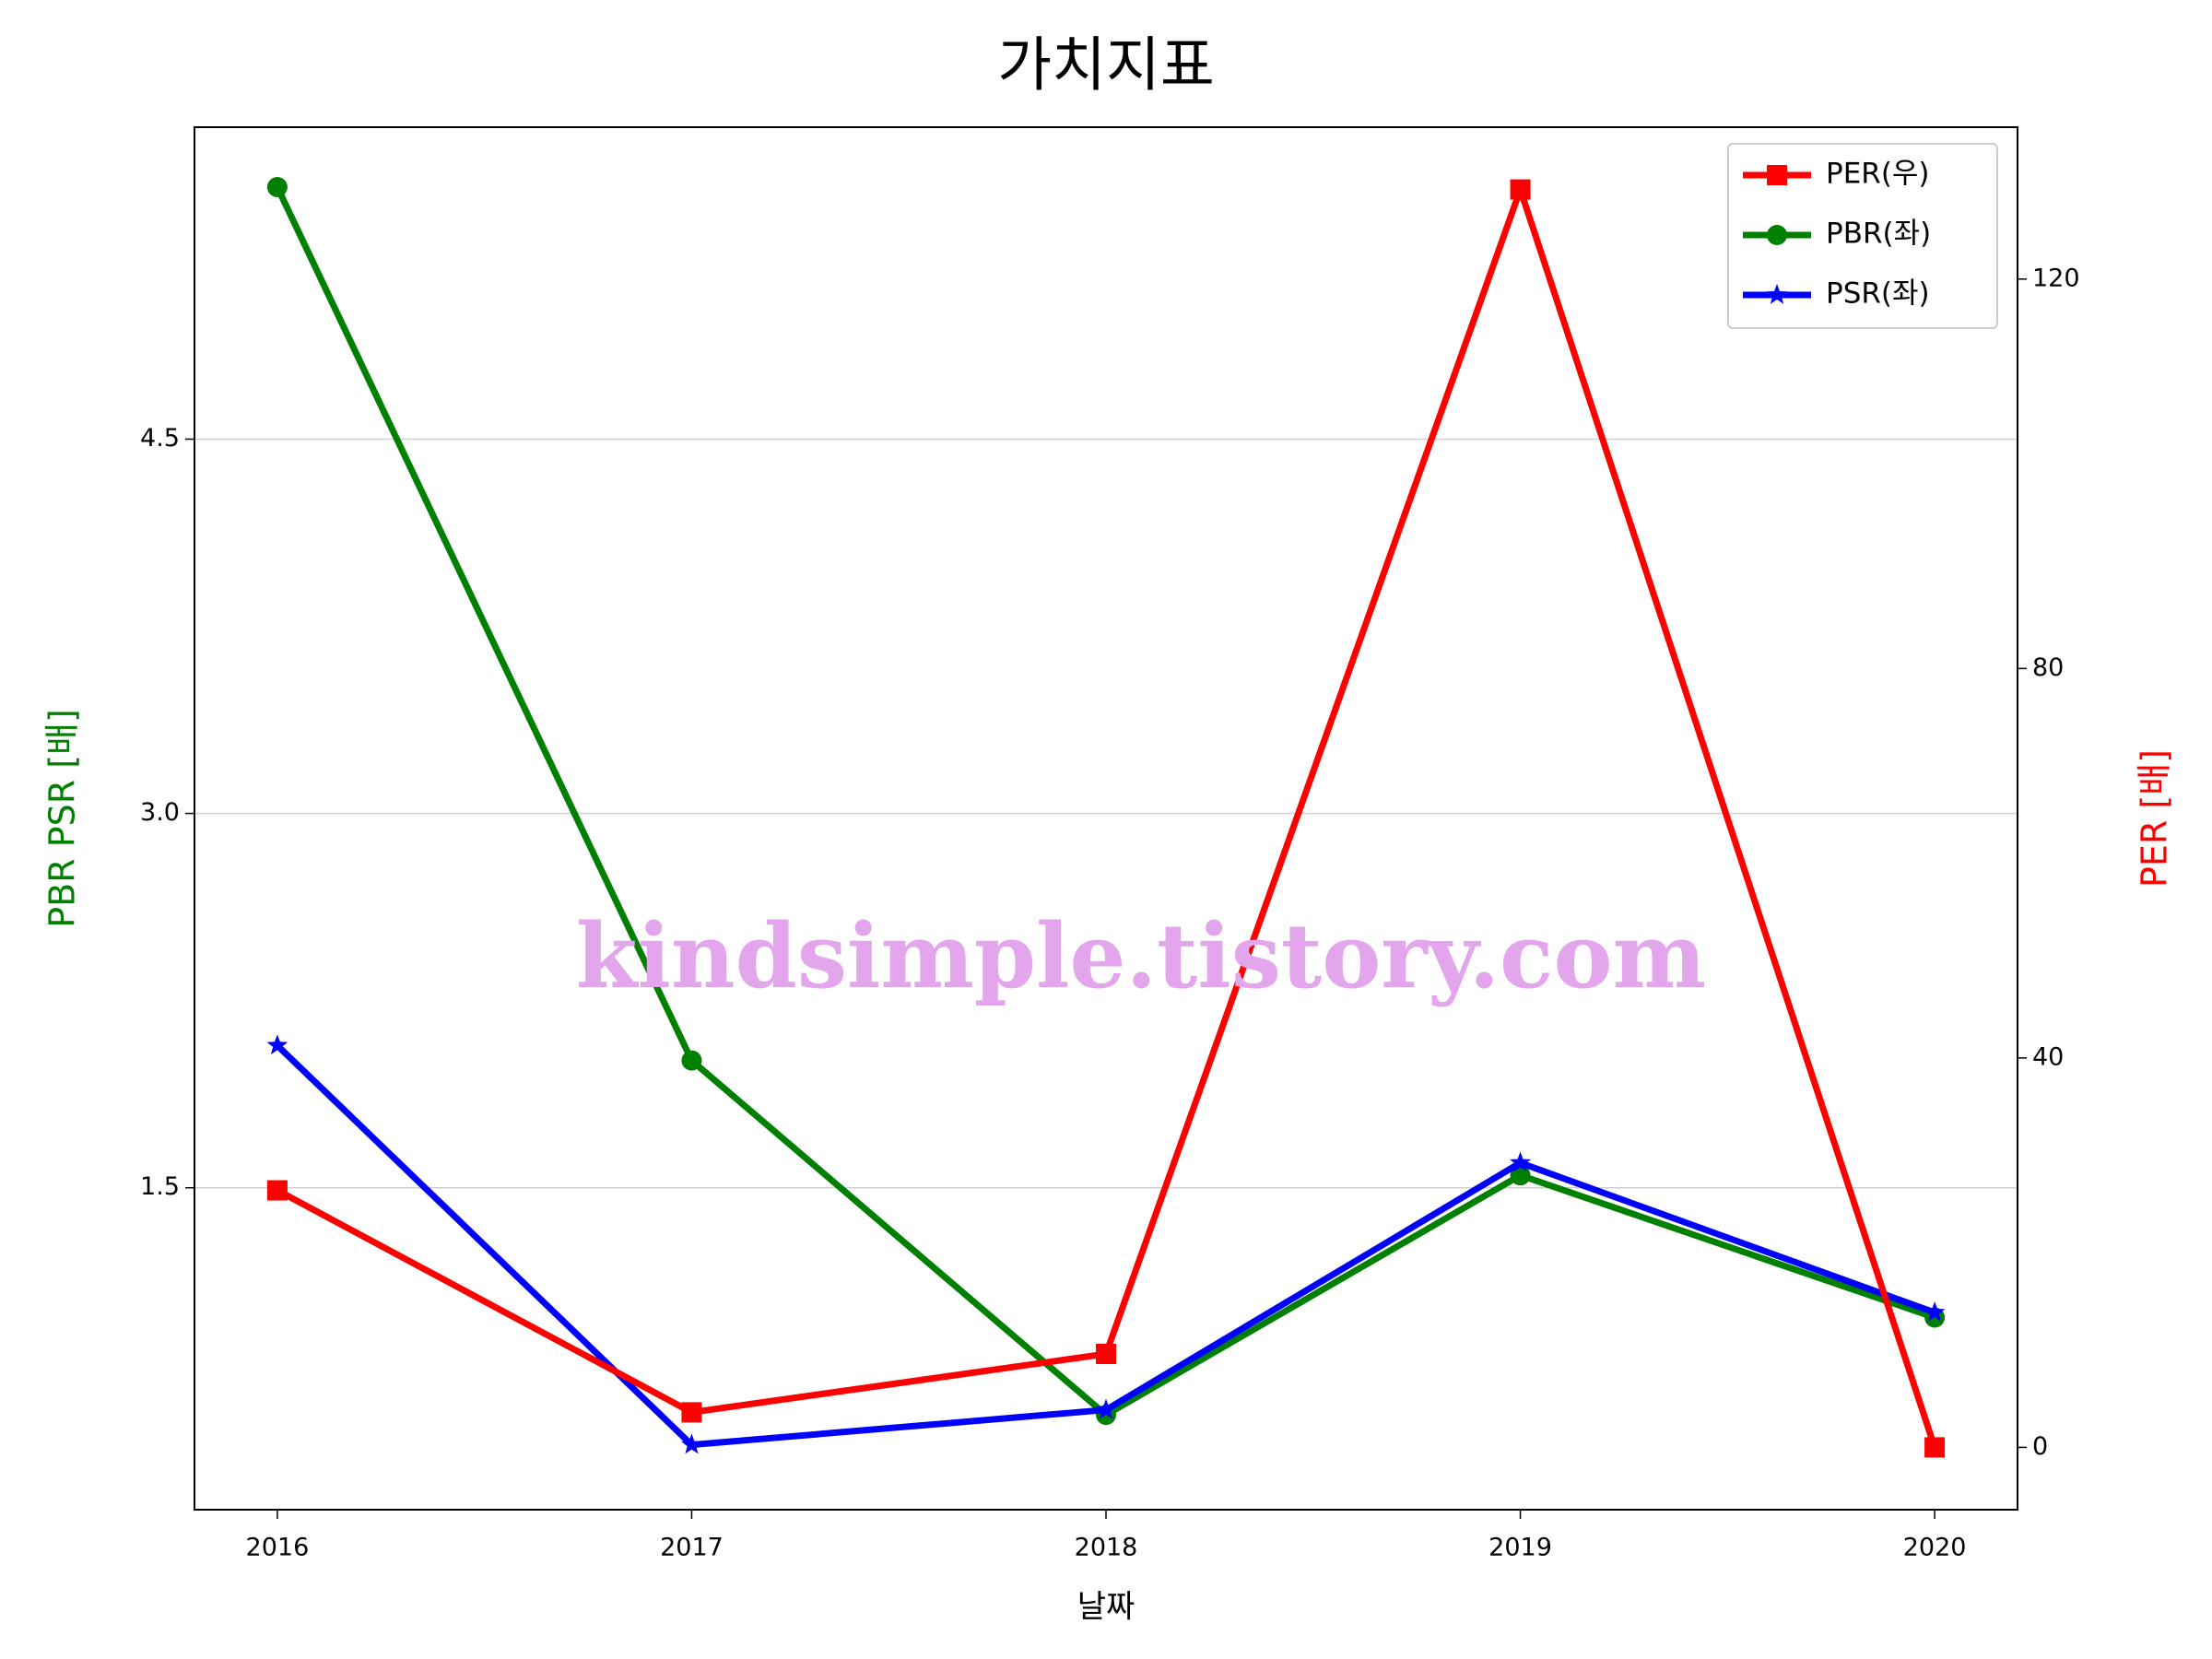 The width and height of the screenshot is (2212, 1659). What do you see at coordinates (1878, 234) in the screenshot?
I see `legend-label: PBR(좌)` at bounding box center [1878, 234].